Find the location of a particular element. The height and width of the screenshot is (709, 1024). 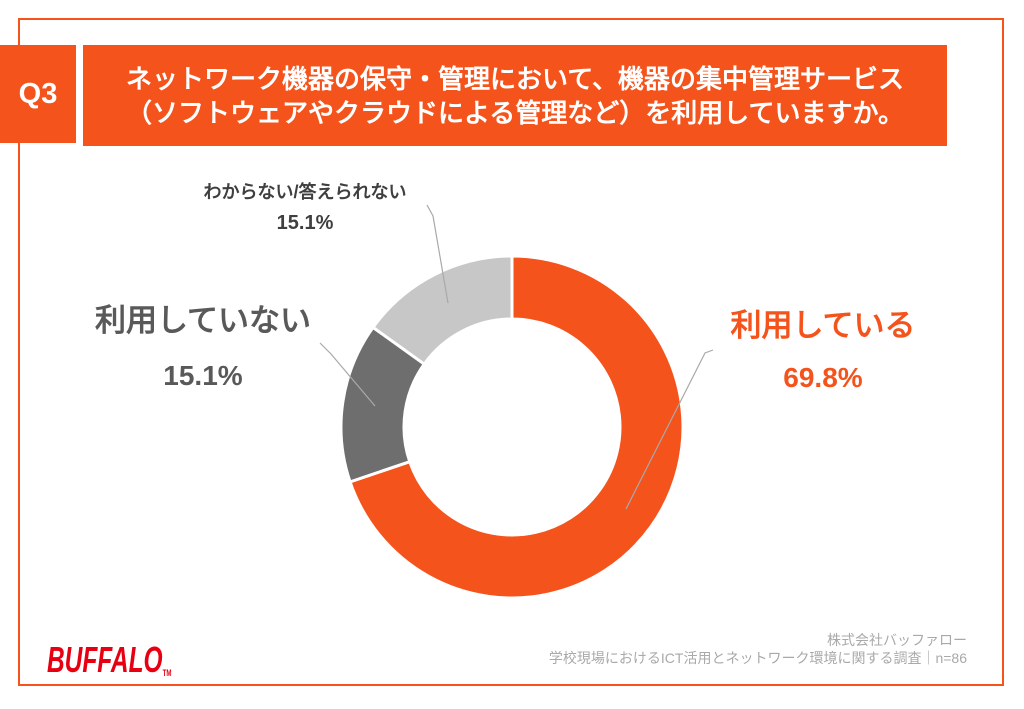

data-label-using-percent: 69.8% is located at coordinates (823, 377).